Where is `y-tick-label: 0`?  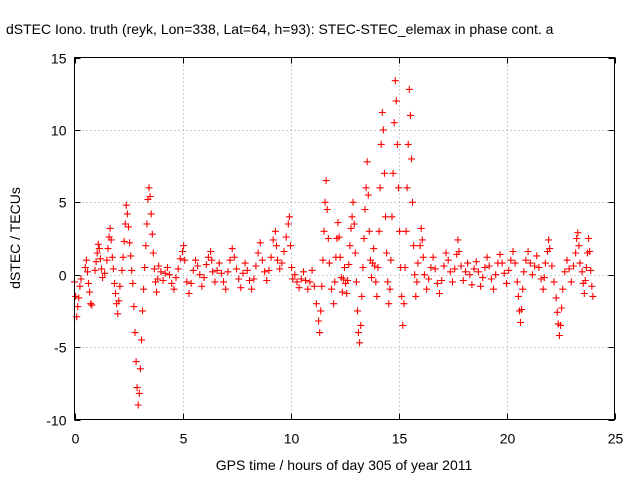
y-tick-label: 0 is located at coordinates (63, 276).